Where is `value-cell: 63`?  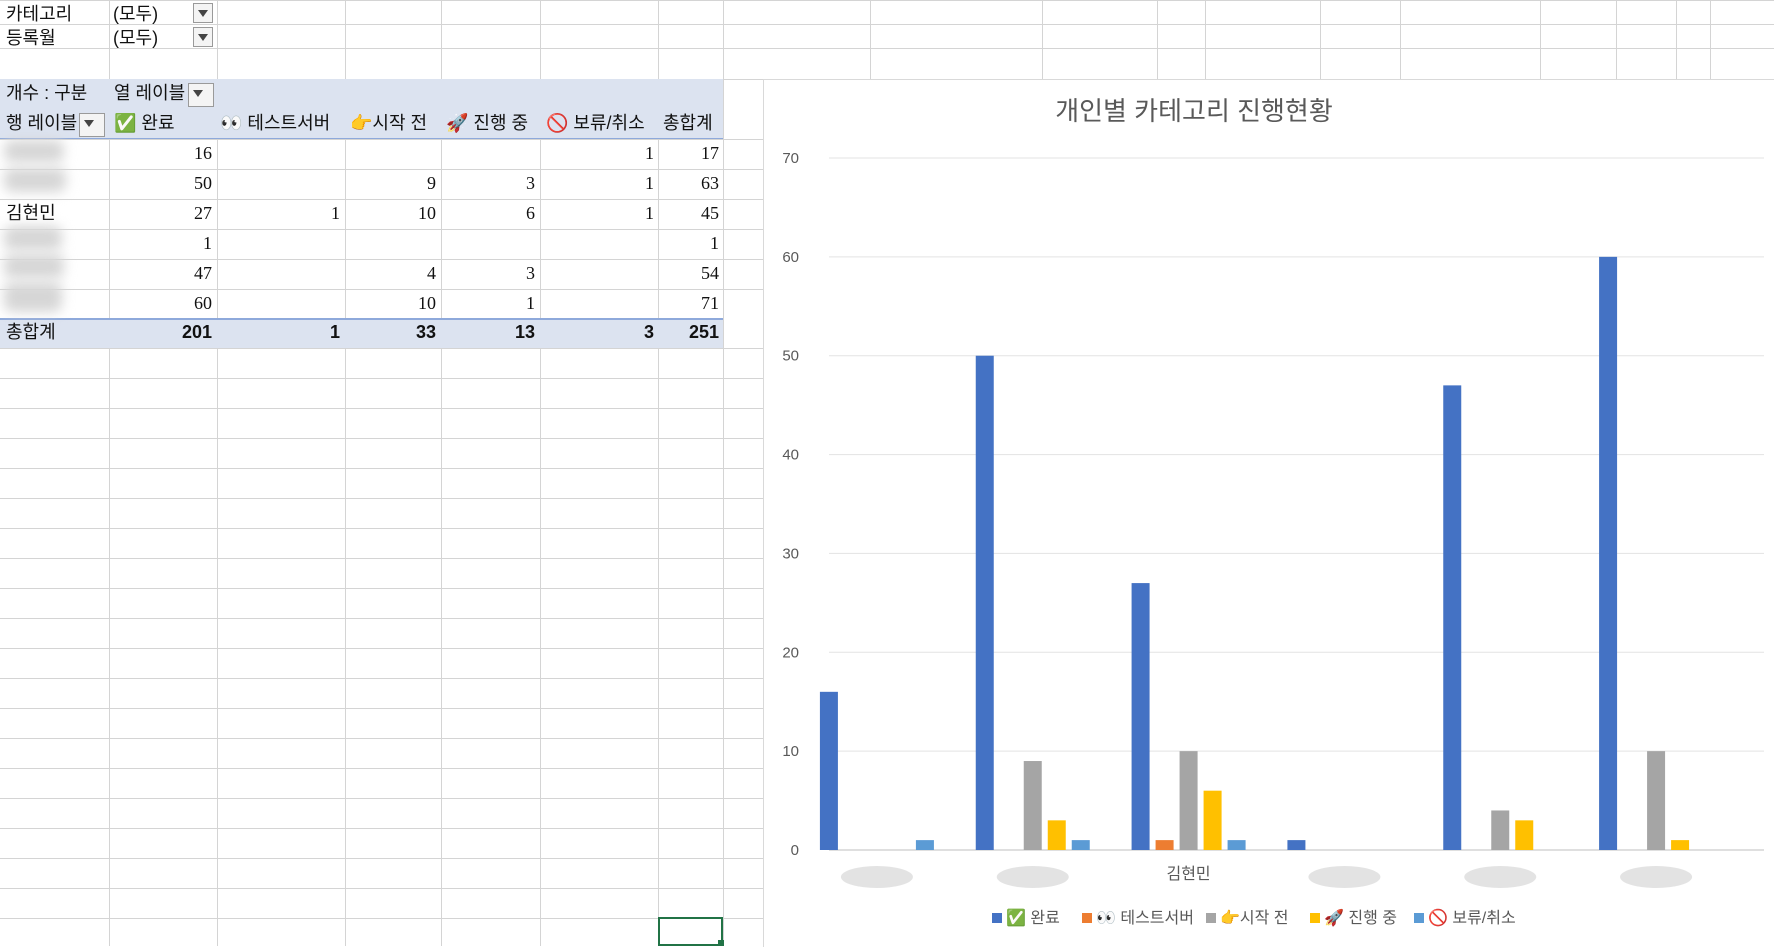 value-cell: 63 is located at coordinates (710, 183).